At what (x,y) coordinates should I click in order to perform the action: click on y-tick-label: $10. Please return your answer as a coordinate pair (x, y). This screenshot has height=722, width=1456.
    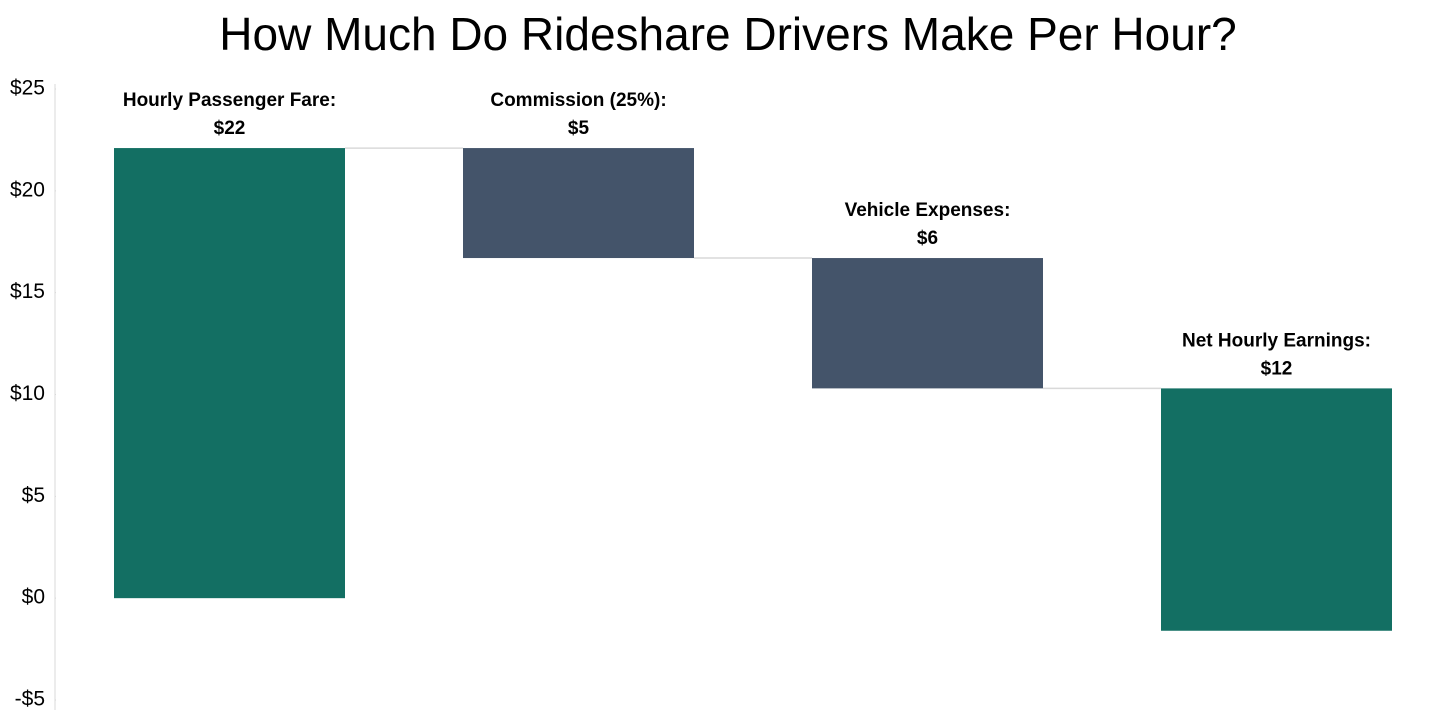
    Looking at the image, I should click on (27, 393).